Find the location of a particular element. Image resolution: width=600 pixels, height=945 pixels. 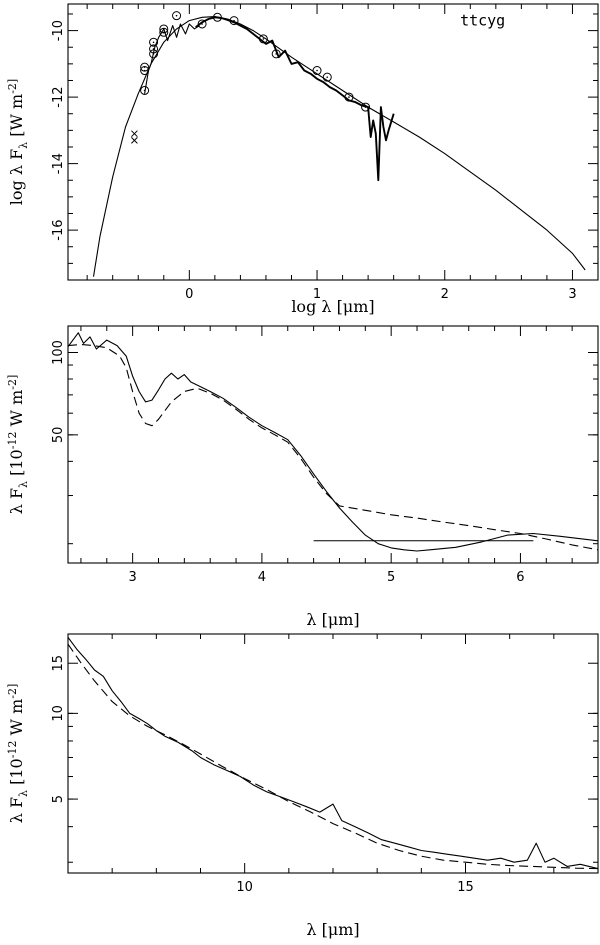

x-tick-label: 5 is located at coordinates (391, 577).